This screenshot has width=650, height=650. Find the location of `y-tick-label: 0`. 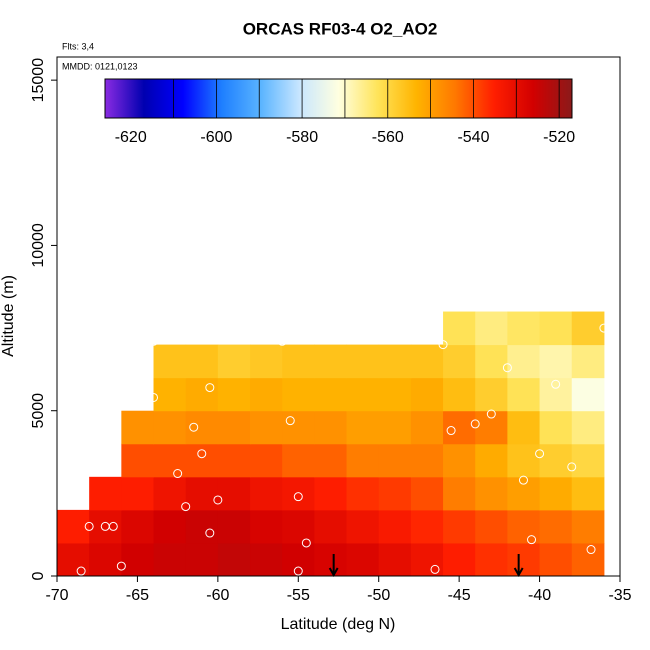

y-tick-label: 0 is located at coordinates (38, 575).